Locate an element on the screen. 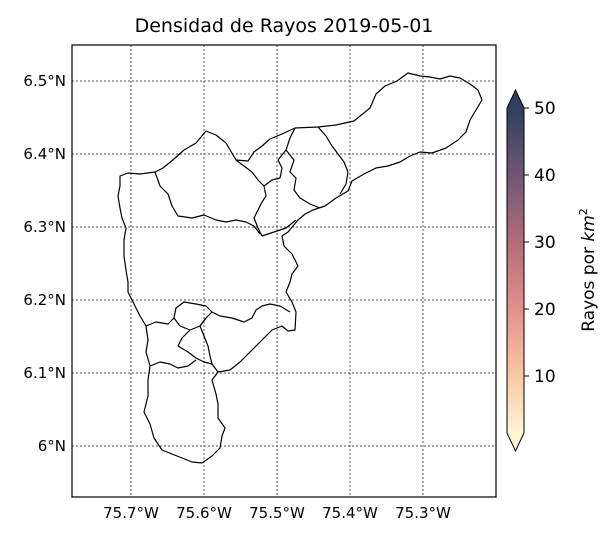 This screenshot has width=616, height=537. colorbar-tick-label: 10 is located at coordinates (545, 377).